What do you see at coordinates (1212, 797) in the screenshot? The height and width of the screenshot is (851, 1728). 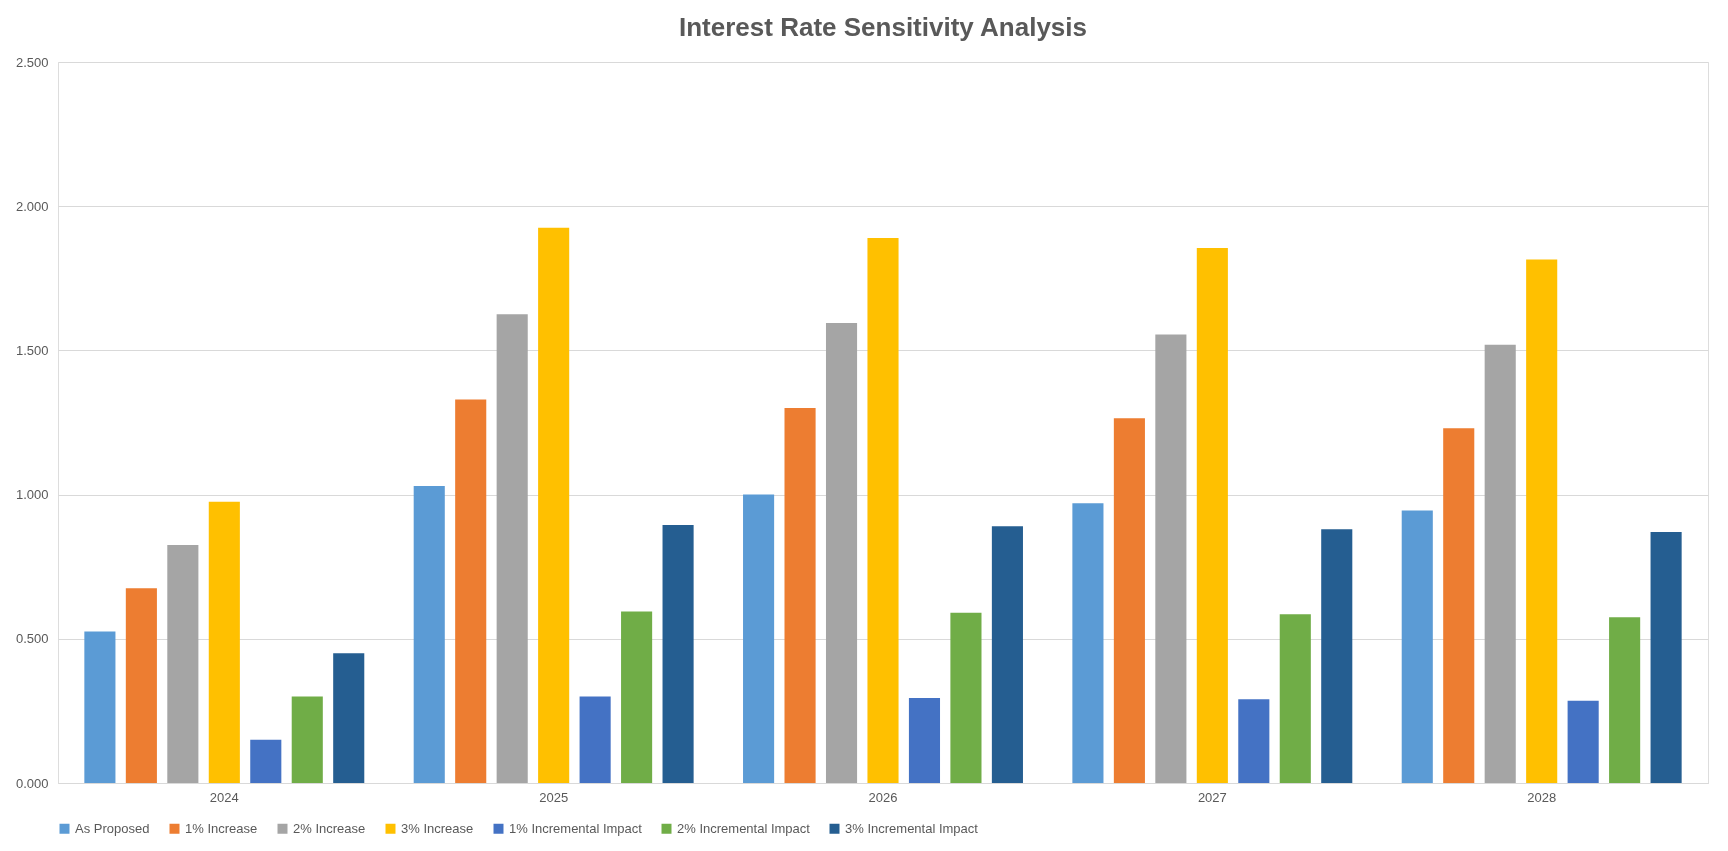 I see `x-tick-label: 2027` at bounding box center [1212, 797].